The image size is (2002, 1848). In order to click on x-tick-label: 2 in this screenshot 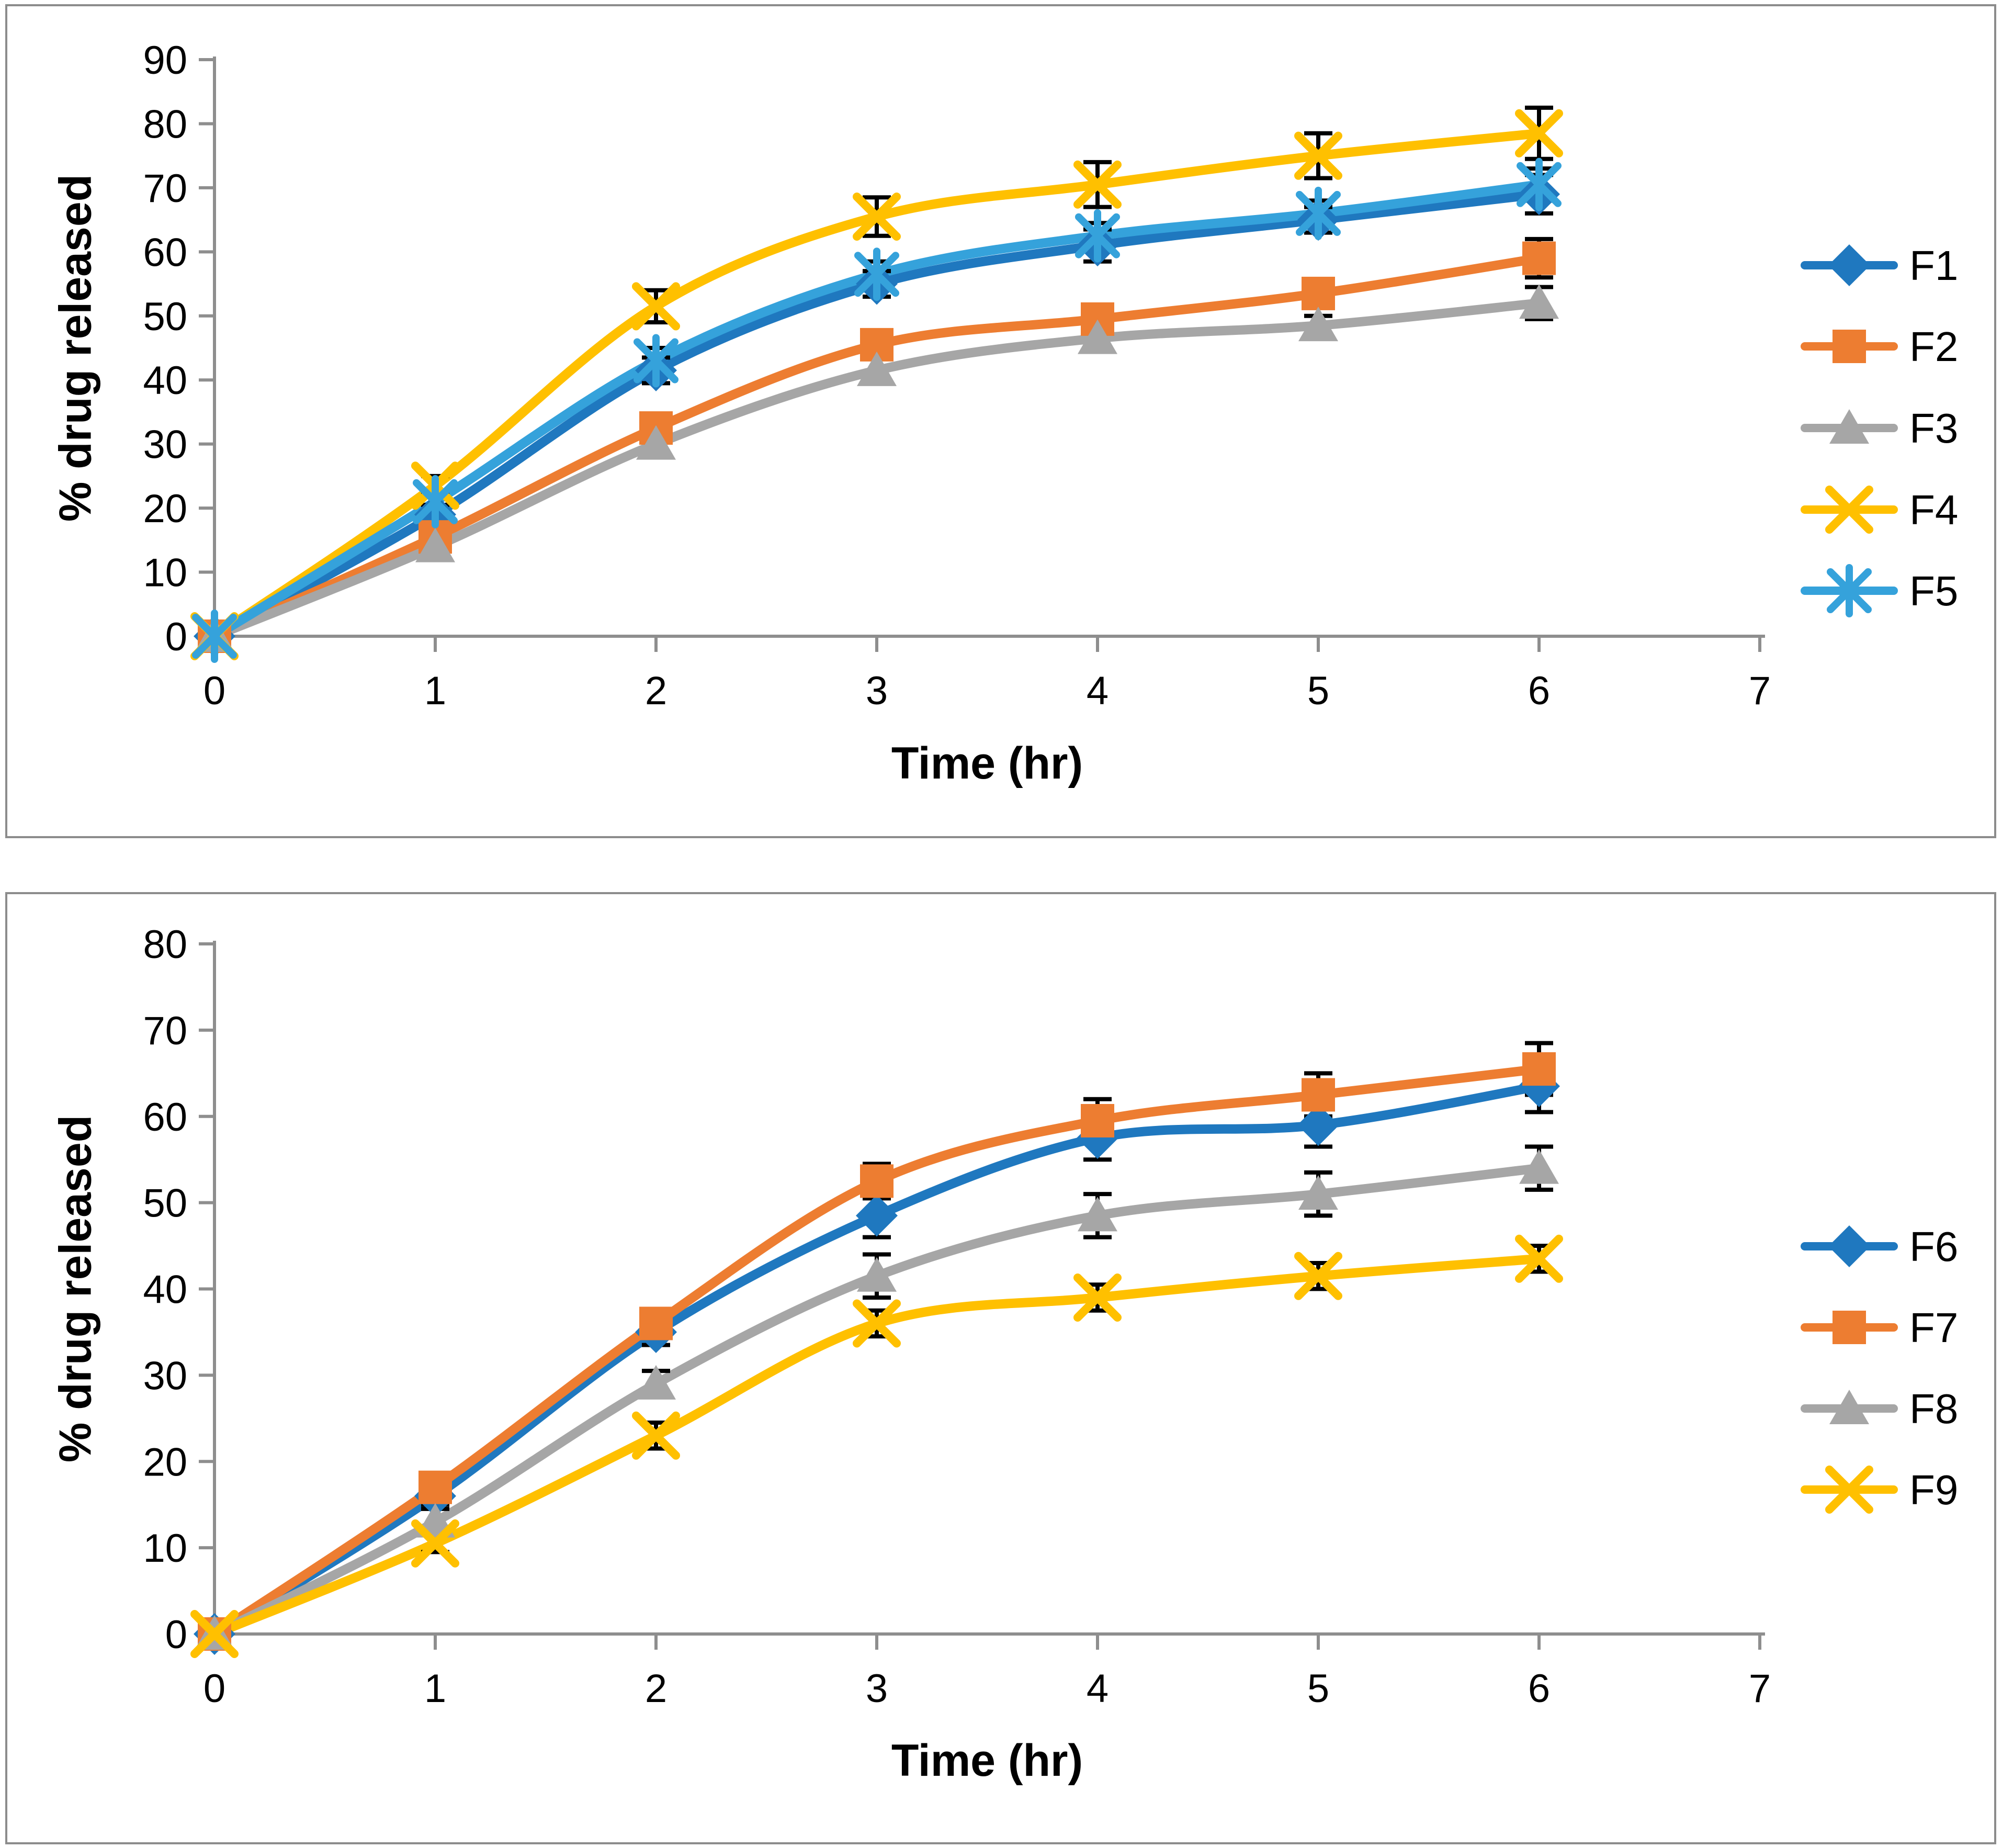, I will do `click(656, 1688)`.